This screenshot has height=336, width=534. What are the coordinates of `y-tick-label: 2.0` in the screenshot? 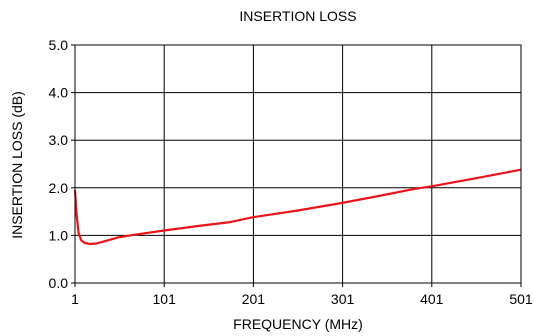 It's located at (59, 188).